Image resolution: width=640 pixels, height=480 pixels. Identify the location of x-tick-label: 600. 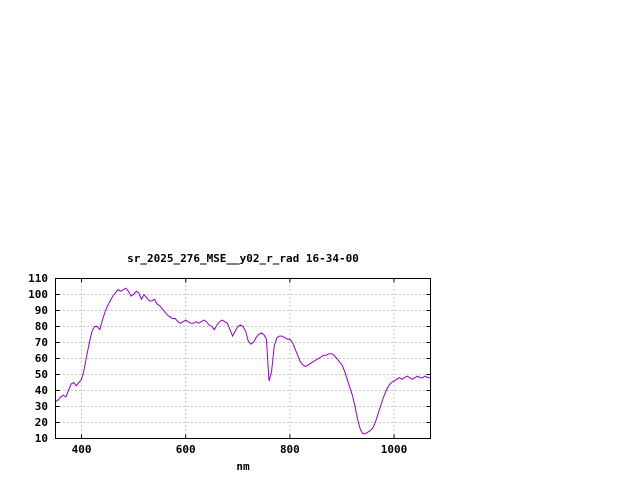
(185, 449).